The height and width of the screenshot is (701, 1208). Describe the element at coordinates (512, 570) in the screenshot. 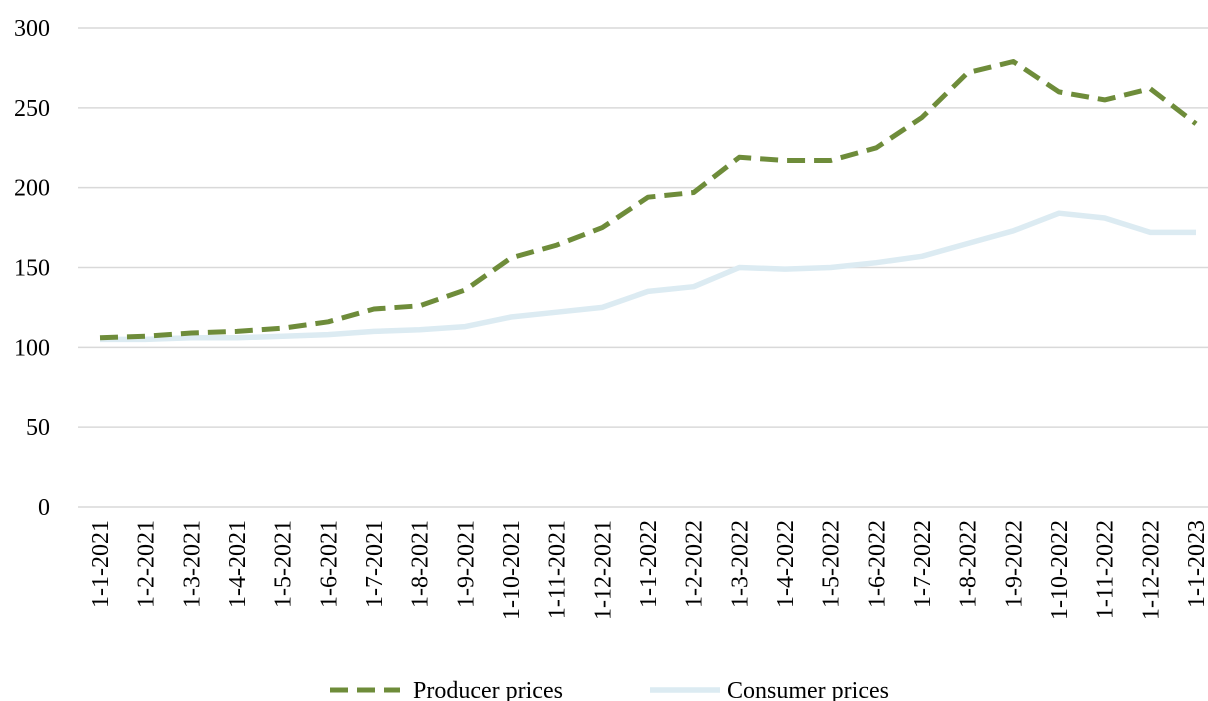

I see `x-tick-label: 1-10-2021` at that location.